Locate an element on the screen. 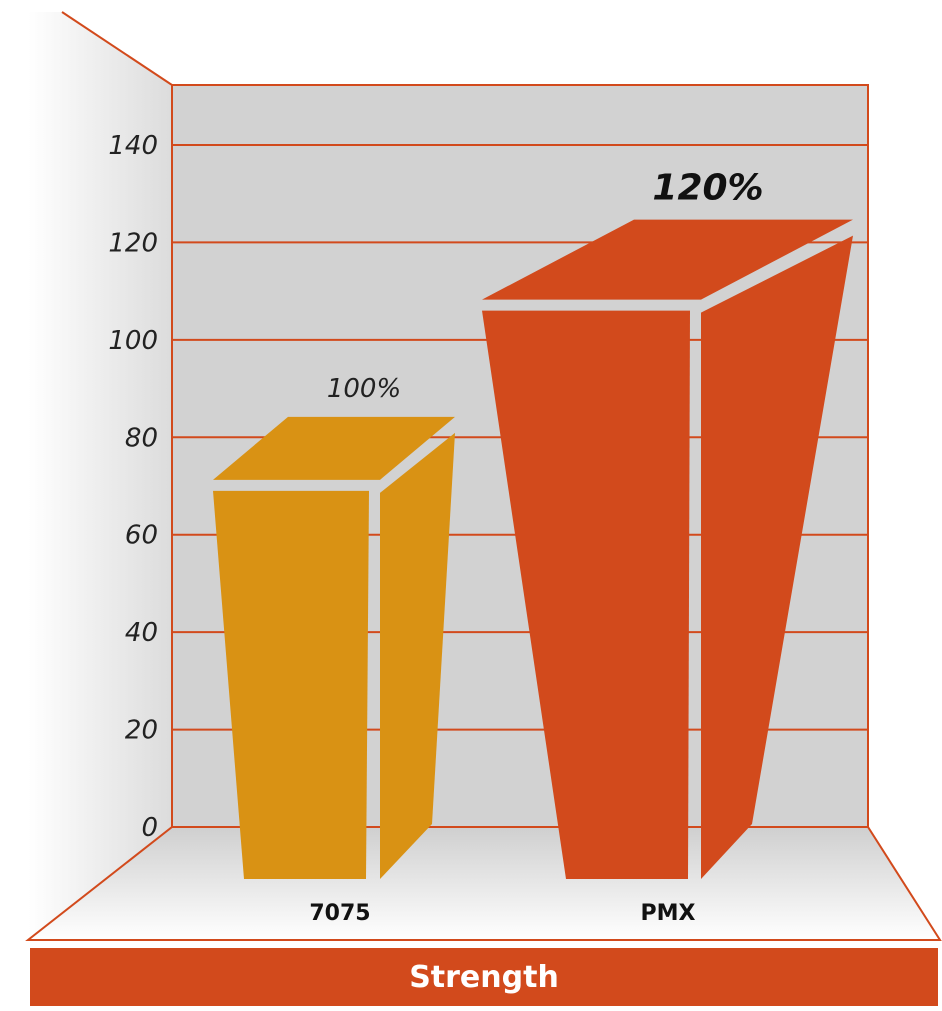 This screenshot has width=942, height=1011. chart-title: Strength is located at coordinates (484, 977).